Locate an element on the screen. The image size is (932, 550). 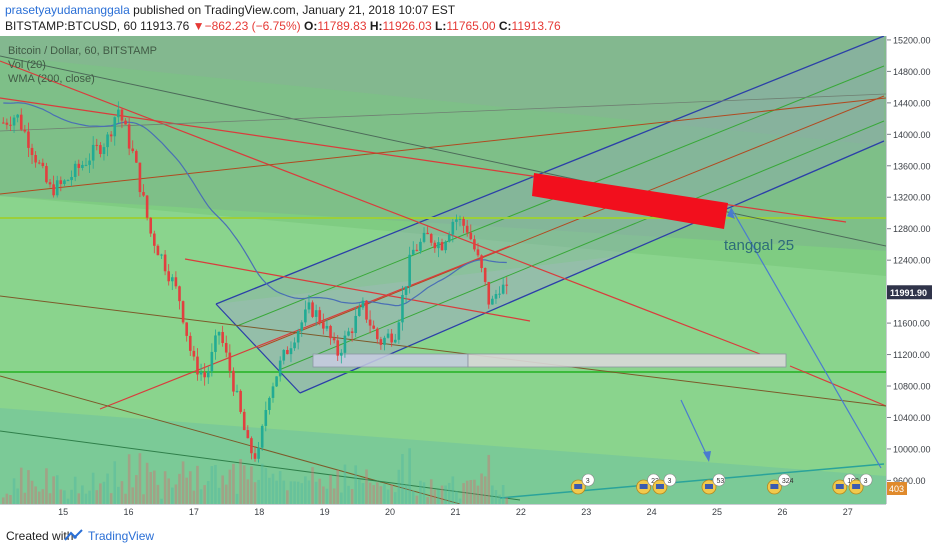
event-badge: 3 is located at coordinates (860, 484).